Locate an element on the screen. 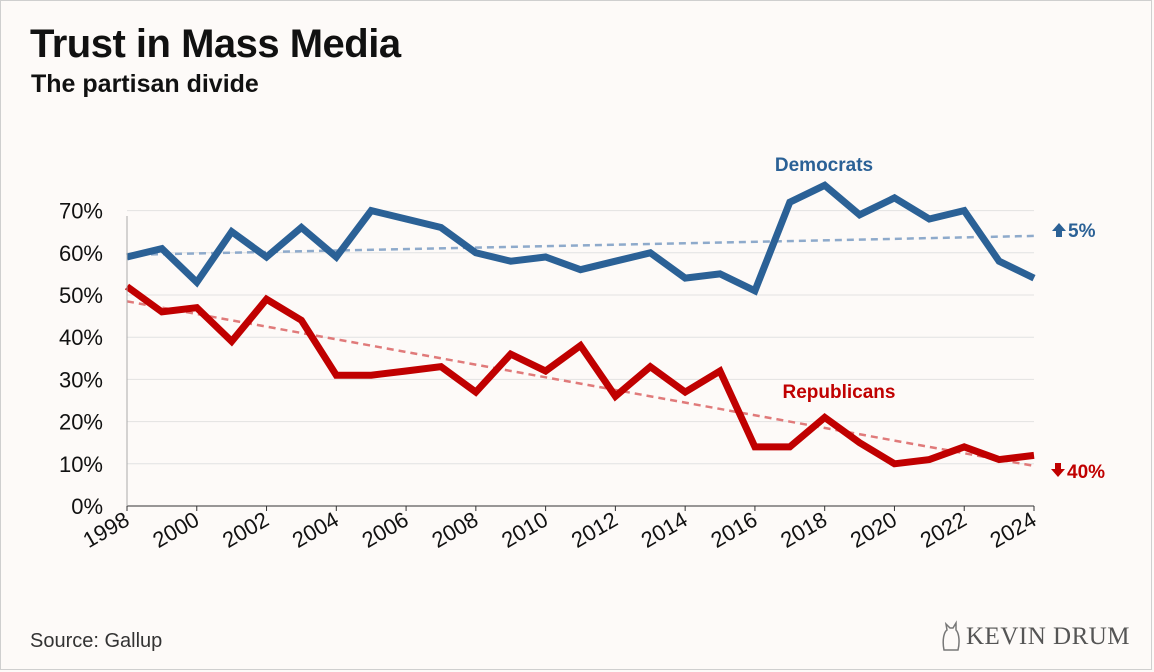 This screenshot has height=672, width=1154. x-tick-label: 2008 is located at coordinates (454, 530).